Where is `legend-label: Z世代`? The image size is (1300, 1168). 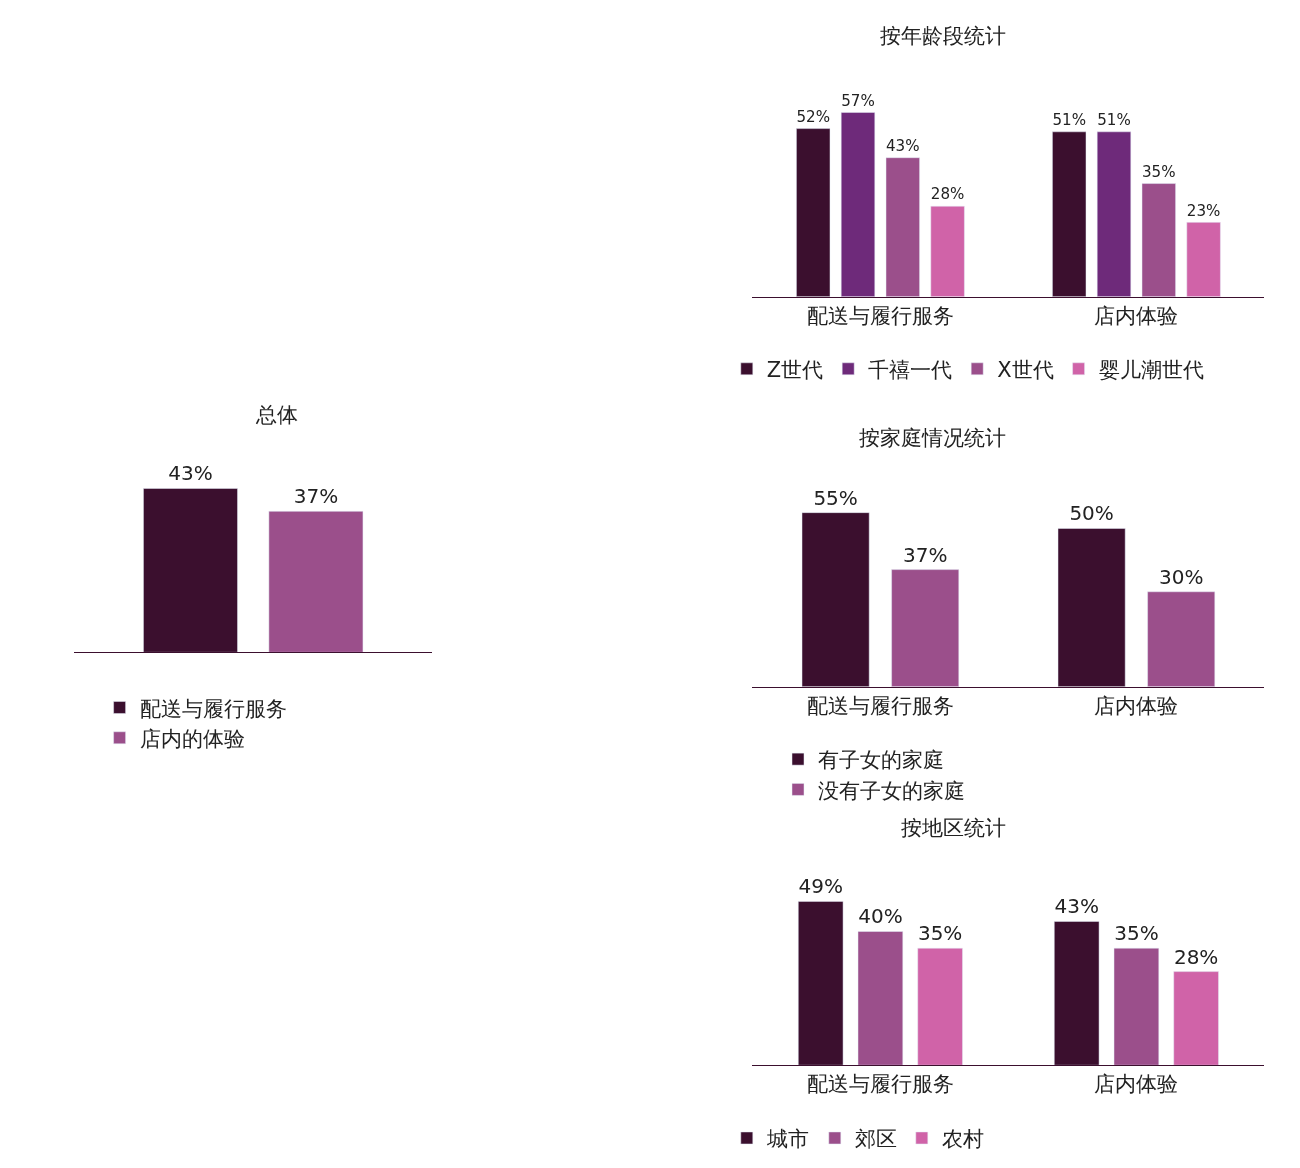 legend-label: Z世代 is located at coordinates (795, 370).